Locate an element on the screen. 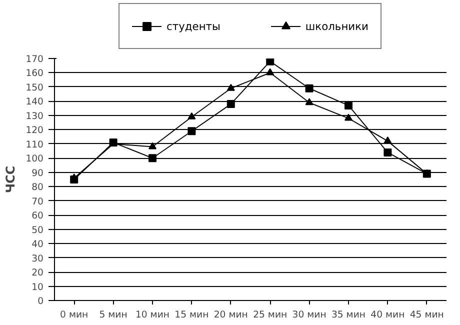  y-tick-label: 100 is located at coordinates (35, 159).